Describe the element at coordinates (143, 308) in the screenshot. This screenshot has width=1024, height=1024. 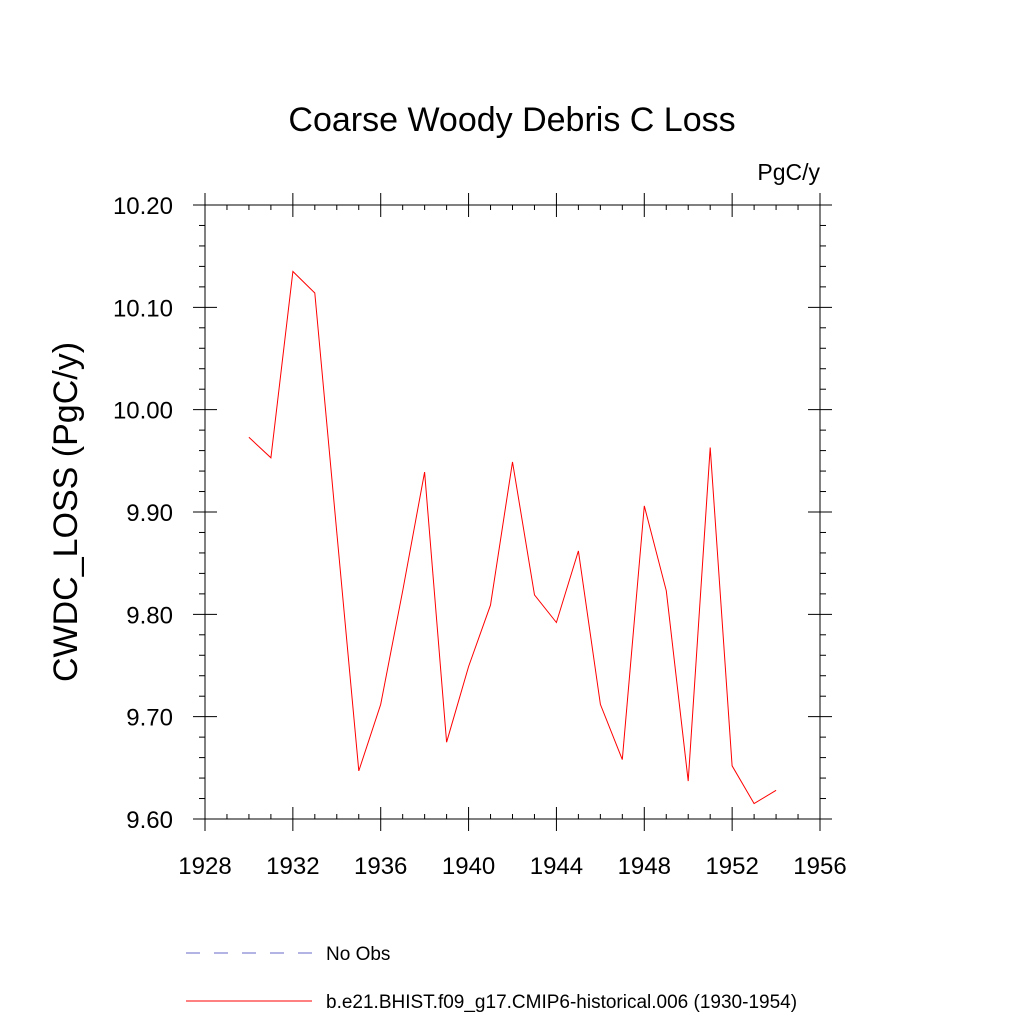
I see `y-tick-label: 10.10` at that location.